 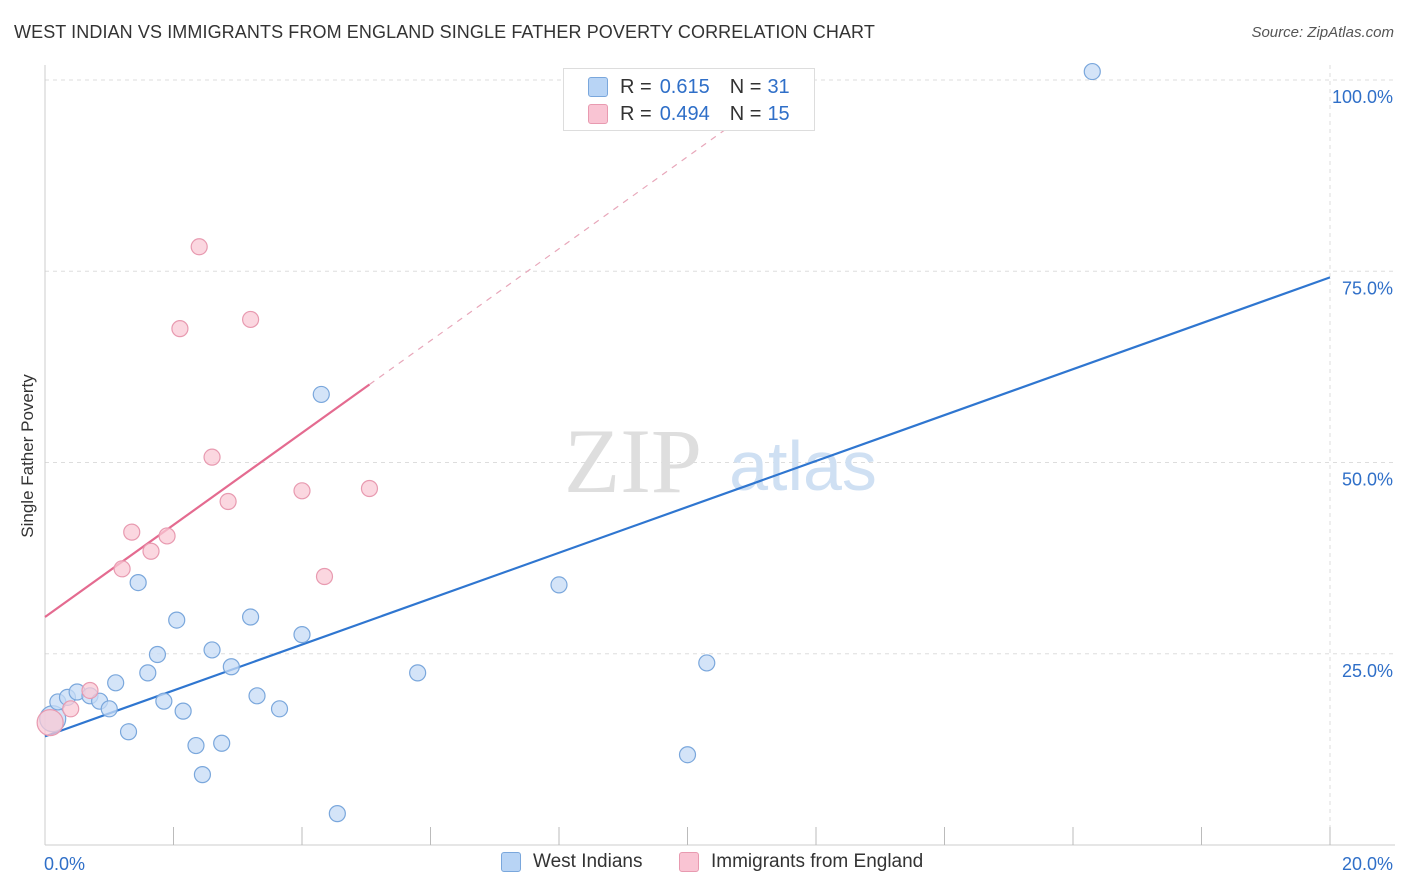 What do you see at coordinates (64, 864) in the screenshot?
I see `x-tick-label: 0.0%` at bounding box center [64, 864].